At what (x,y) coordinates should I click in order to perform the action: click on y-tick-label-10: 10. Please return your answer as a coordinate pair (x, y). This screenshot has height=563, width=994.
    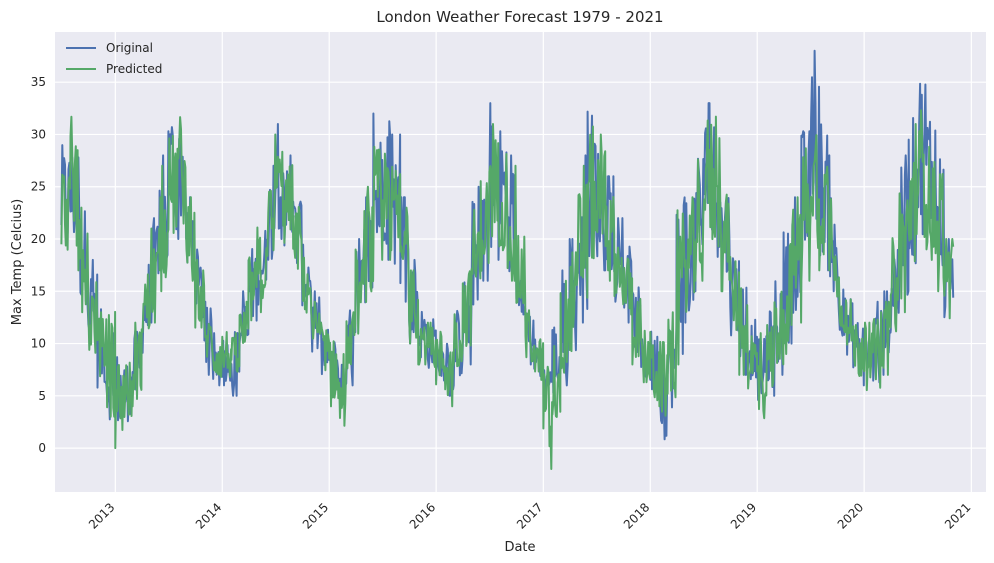
    Looking at the image, I should click on (38, 344).